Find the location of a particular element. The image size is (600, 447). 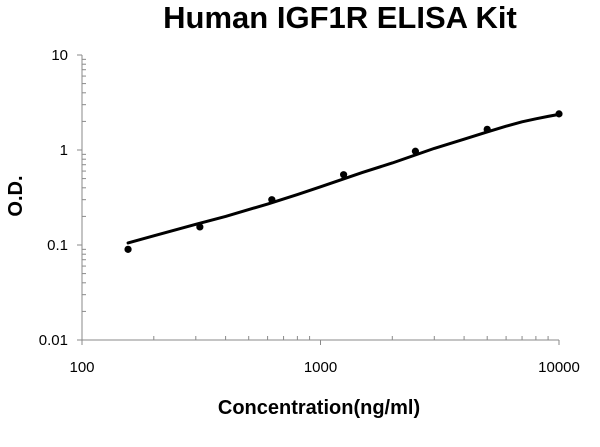

x-axis-tick-labels: 100 1000 10000 is located at coordinates (324, 367).